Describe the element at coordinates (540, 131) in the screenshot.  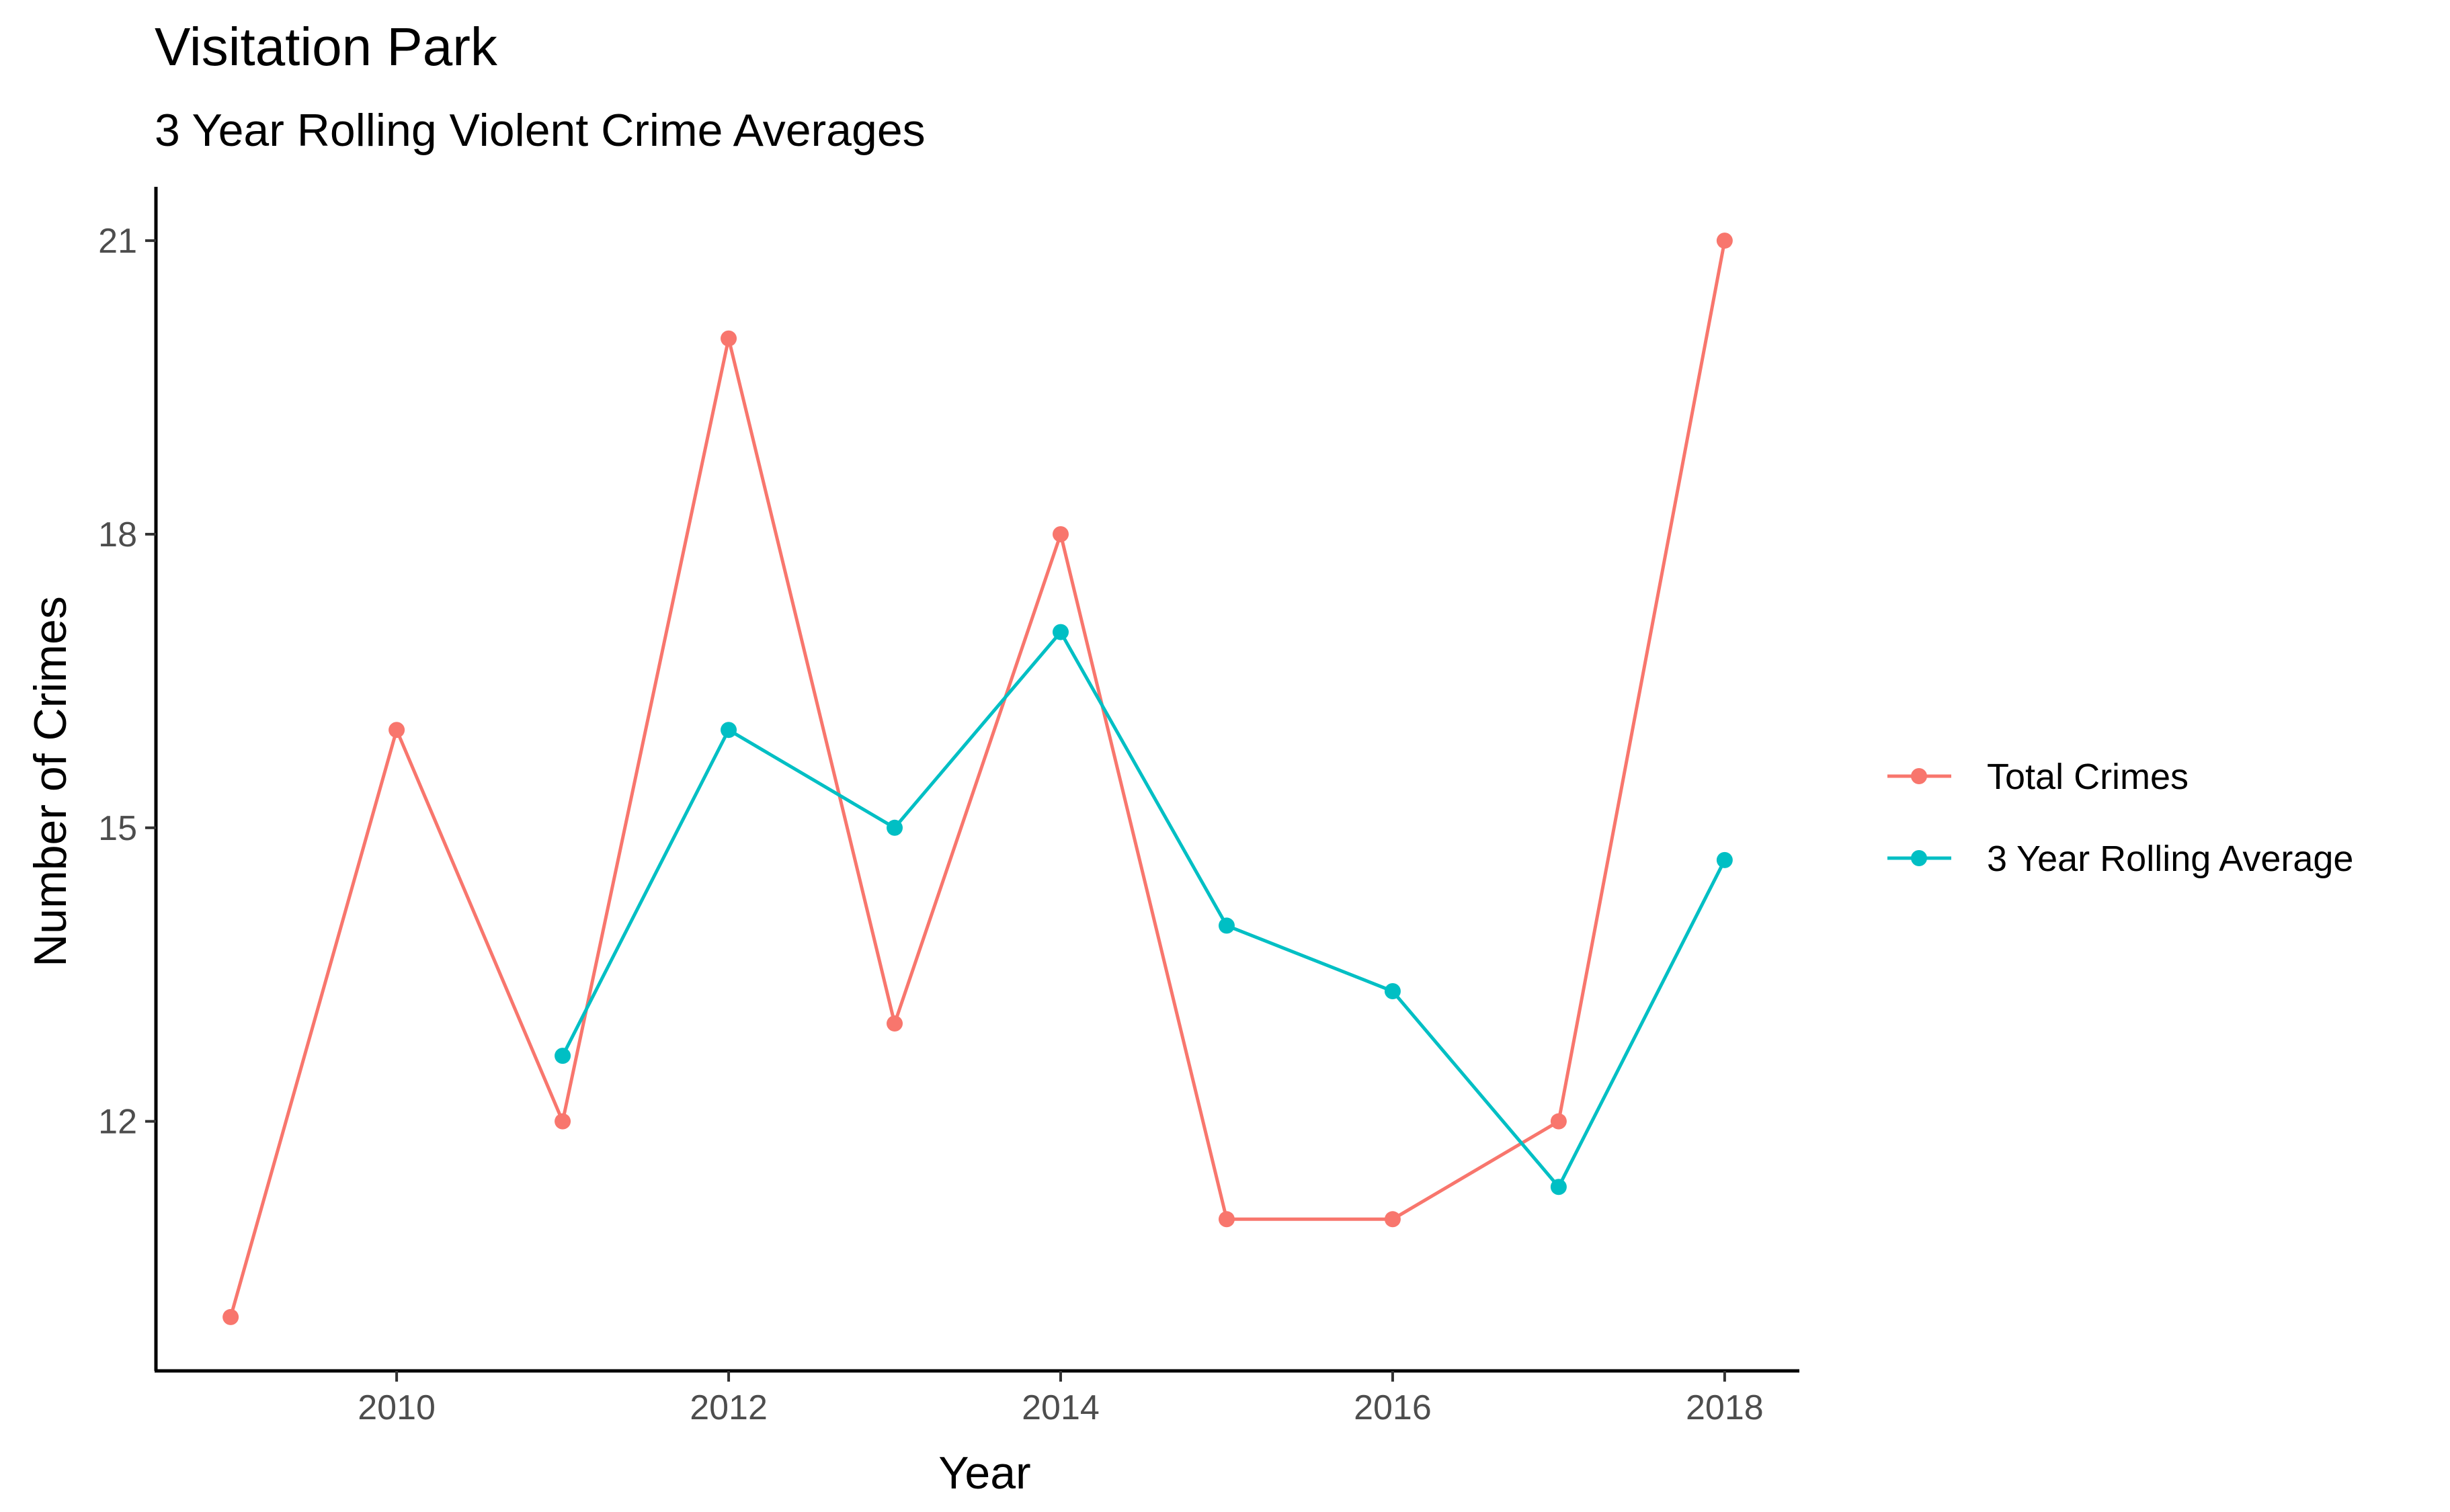
I see `chart-subtitle: 3 Year Rolling Violent Crime Averages` at that location.